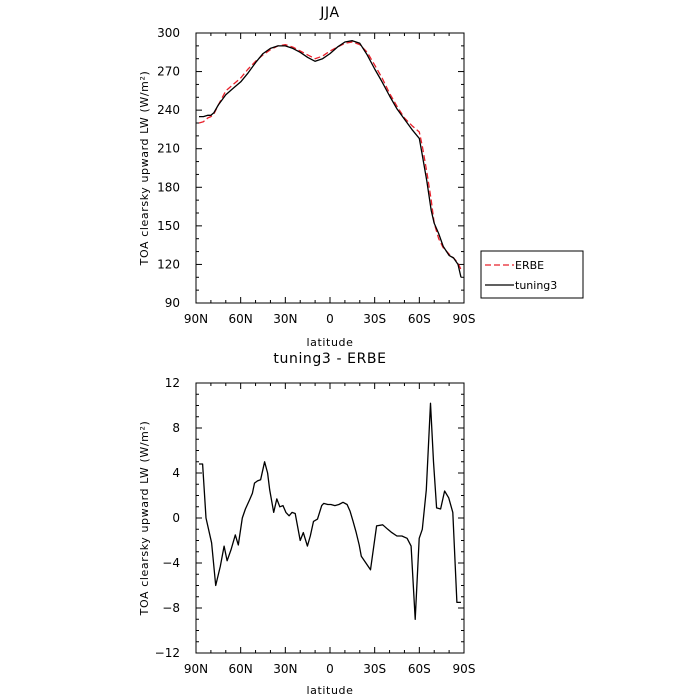 Image resolution: width=700 pixels, height=700 pixels. I want to click on chart-1-y-tick-label: 0, so click(176, 518).